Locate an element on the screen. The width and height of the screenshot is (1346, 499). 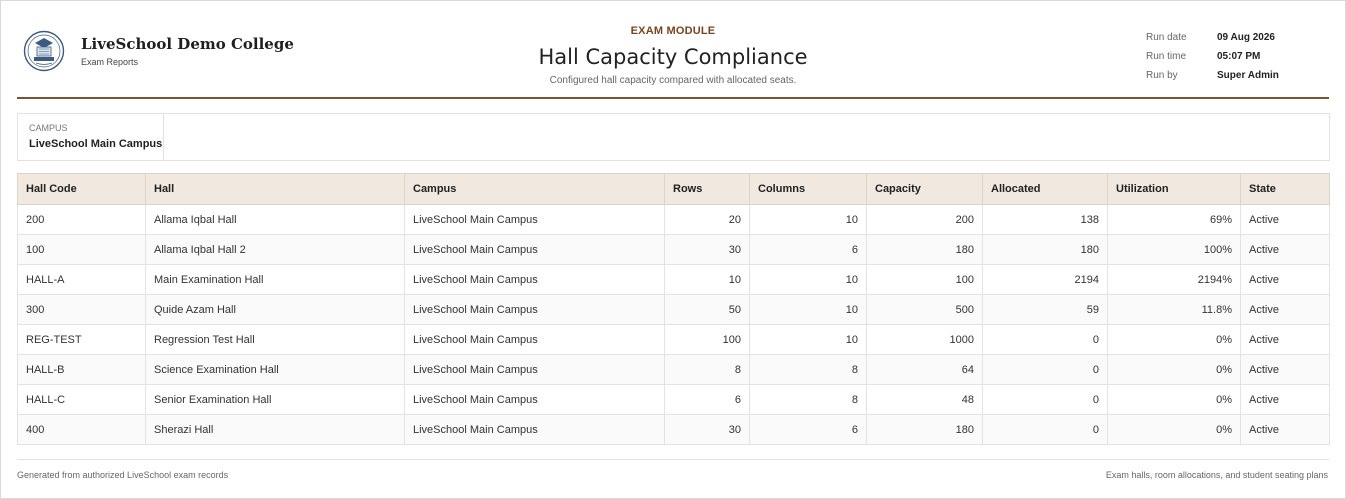
college-name: LiveSchool Demo College is located at coordinates (187, 44).